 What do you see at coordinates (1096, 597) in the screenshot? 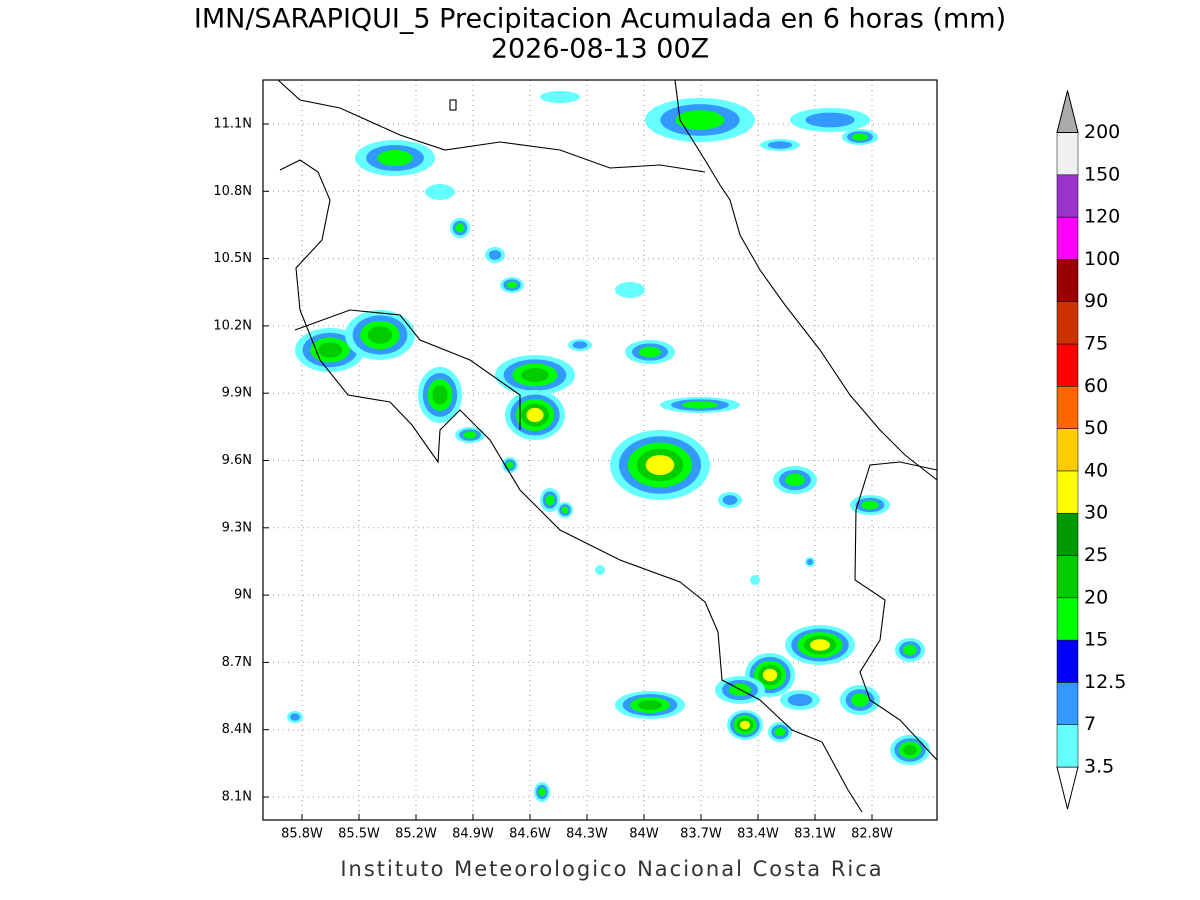
I see `colorbar-label: 20` at bounding box center [1096, 597].